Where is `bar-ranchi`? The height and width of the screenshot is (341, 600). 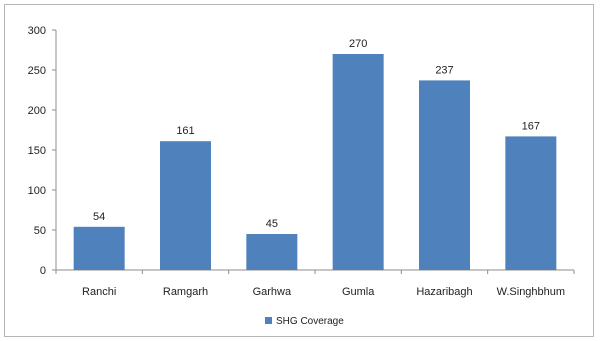 bar-ranchi is located at coordinates (99, 248).